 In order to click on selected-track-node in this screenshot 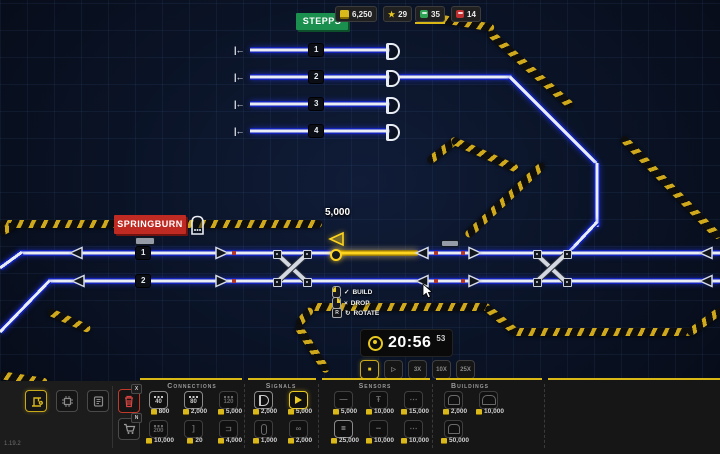, I will do `click(336, 255)`.